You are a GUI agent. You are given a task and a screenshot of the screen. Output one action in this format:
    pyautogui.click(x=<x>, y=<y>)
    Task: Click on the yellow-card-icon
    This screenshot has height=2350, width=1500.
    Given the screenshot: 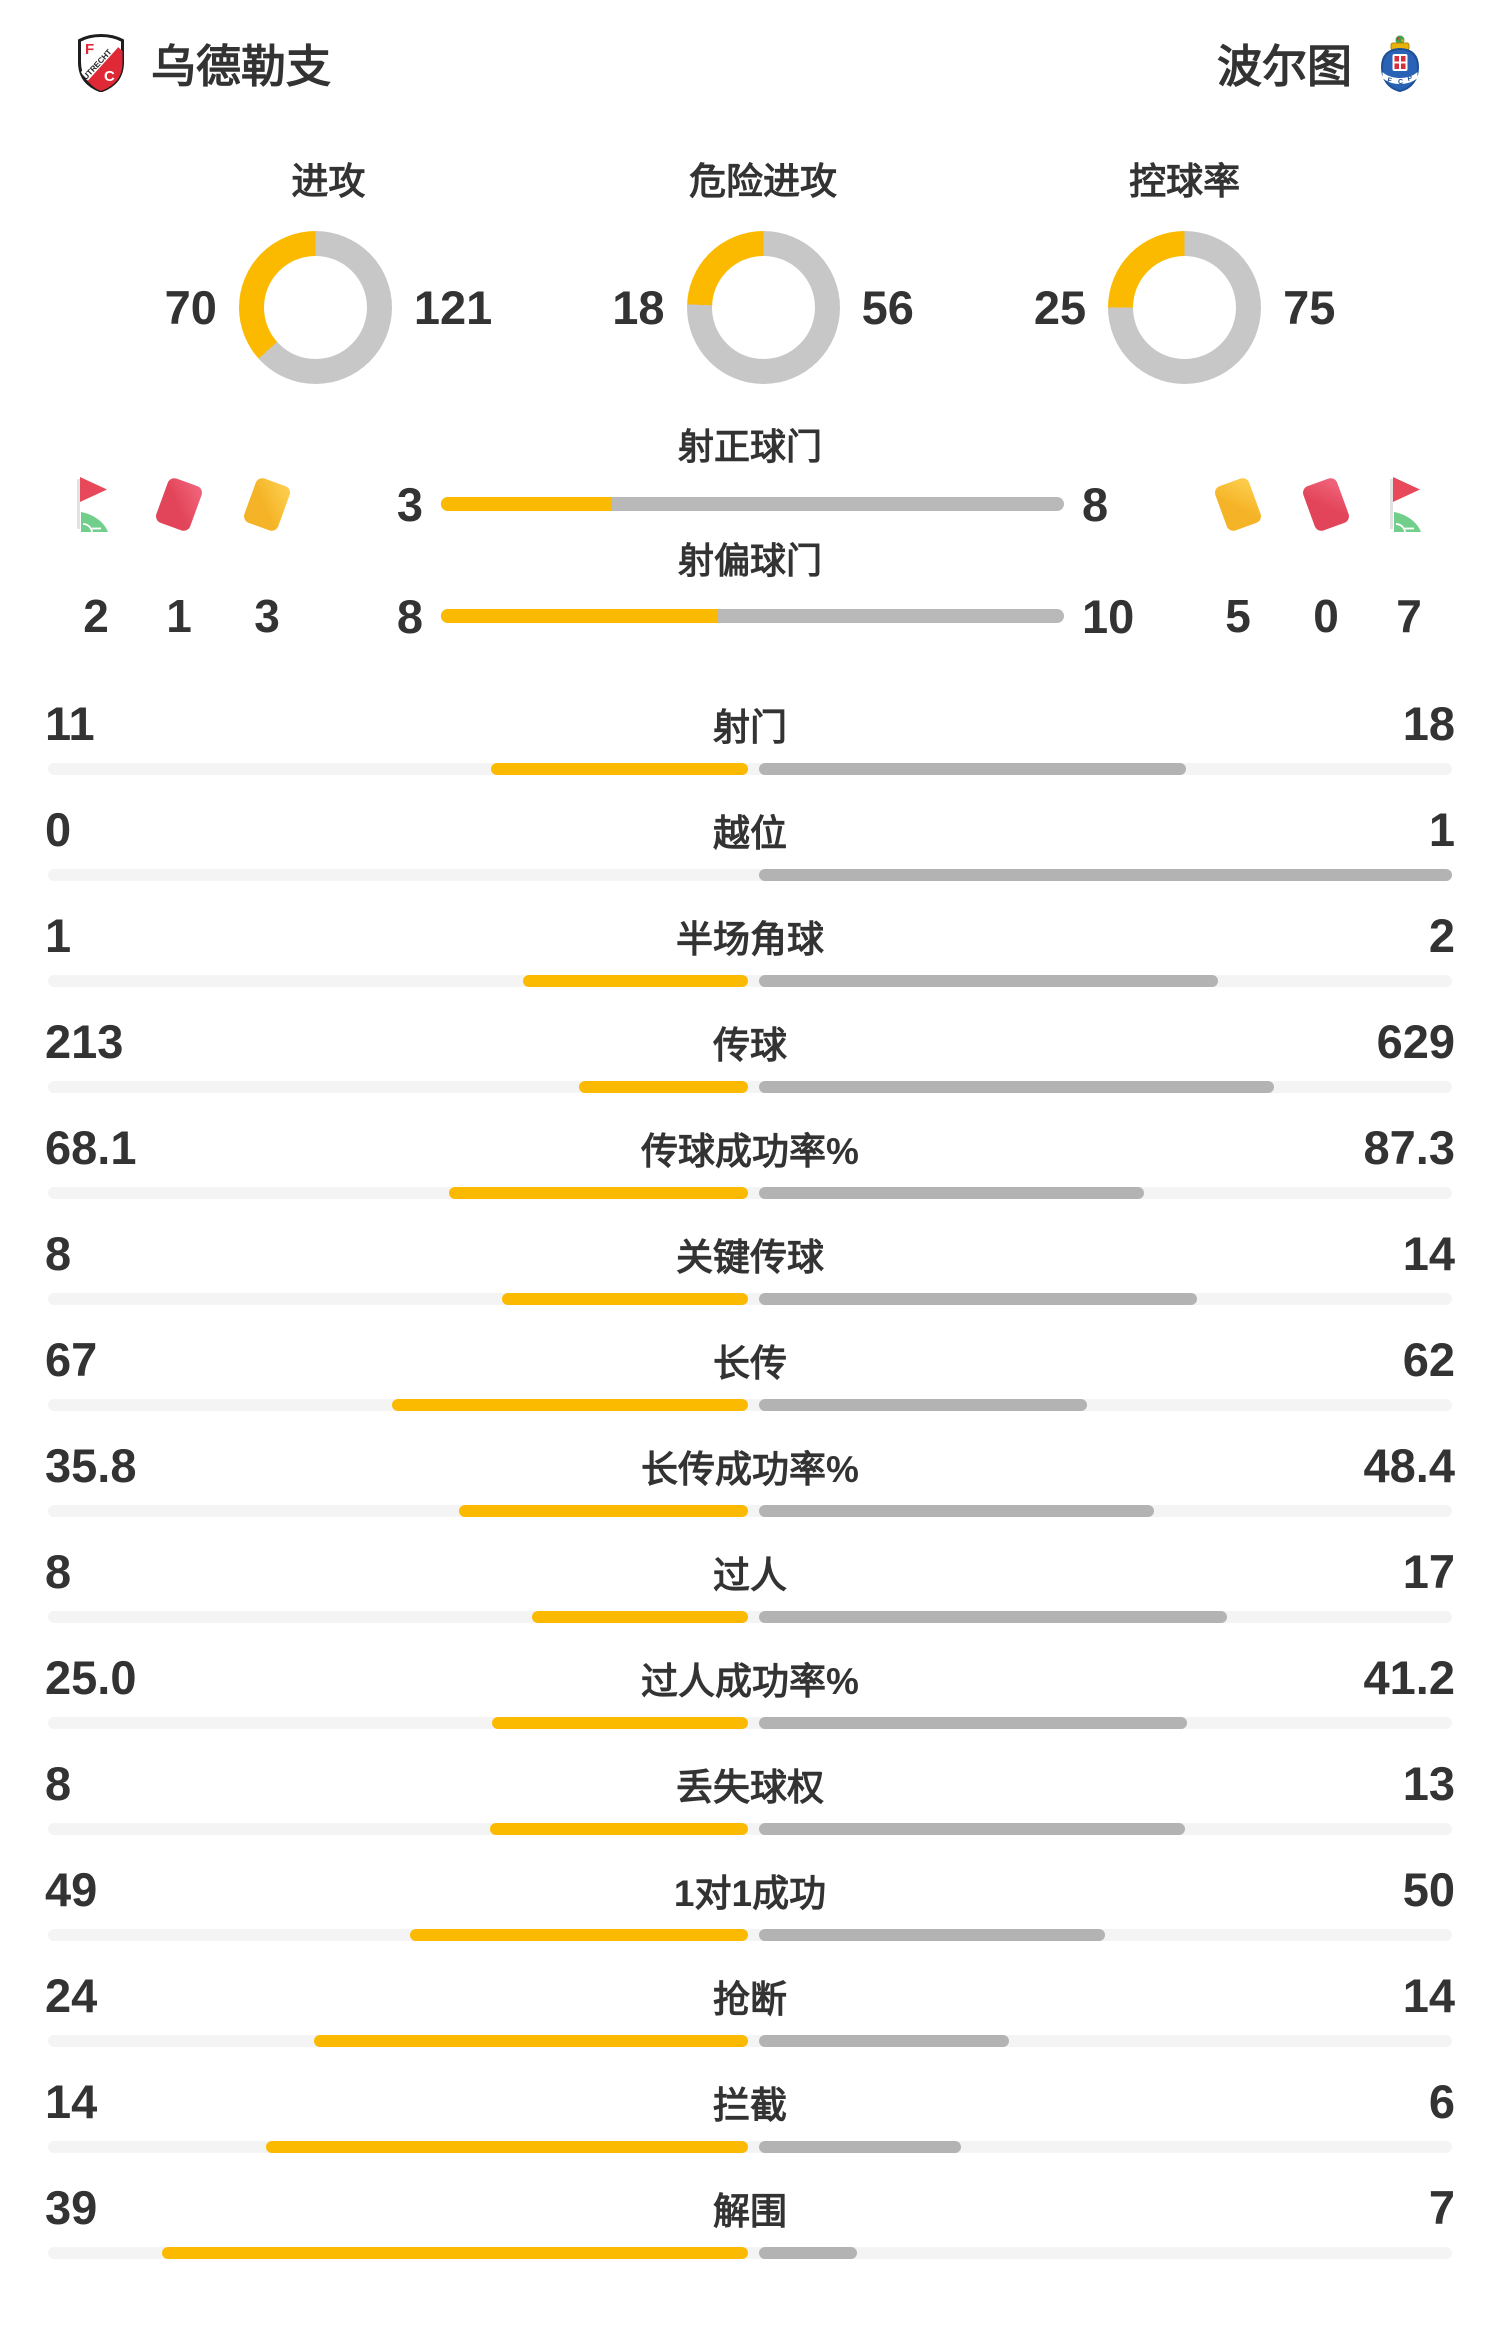 What is the action you would take?
    pyautogui.click(x=267, y=504)
    